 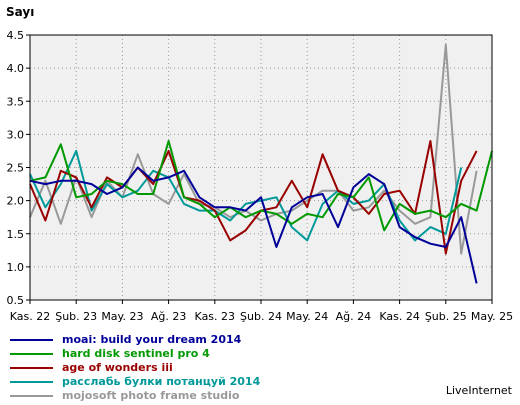 What do you see at coordinates (215, 316) in the screenshot?
I see `x-tick-label: Kas. 23` at bounding box center [215, 316].